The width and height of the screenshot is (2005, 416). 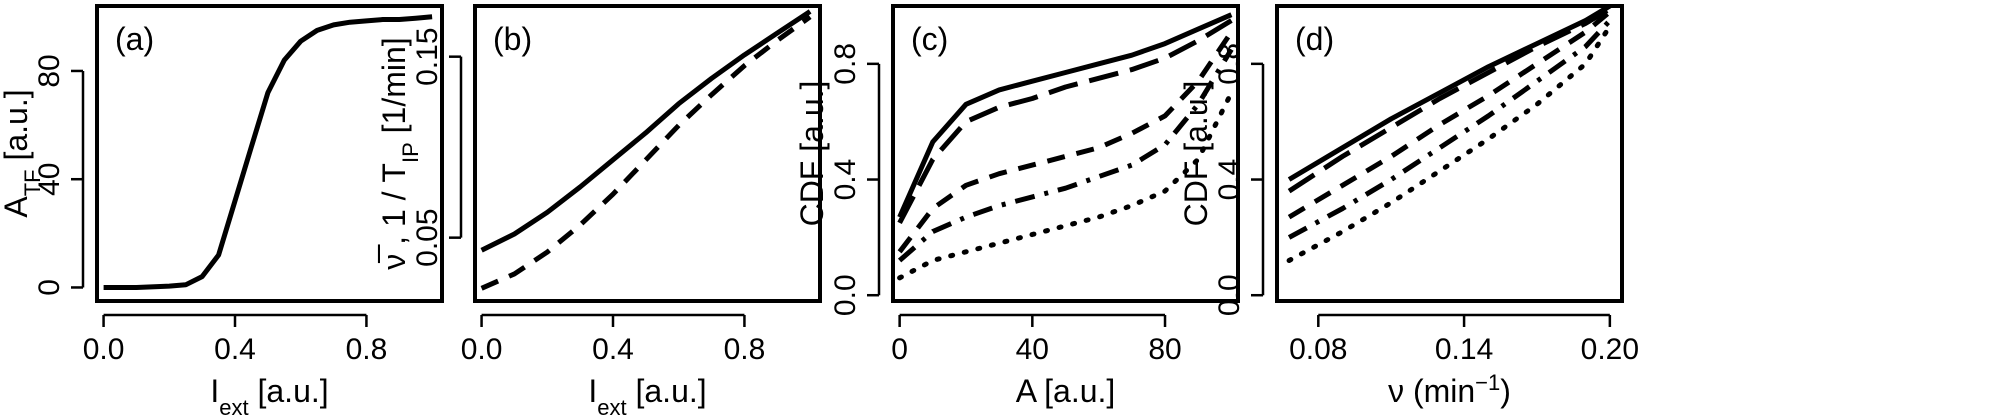 What do you see at coordinates (49, 287) in the screenshot?
I see `y-tick-label: 0` at bounding box center [49, 287].